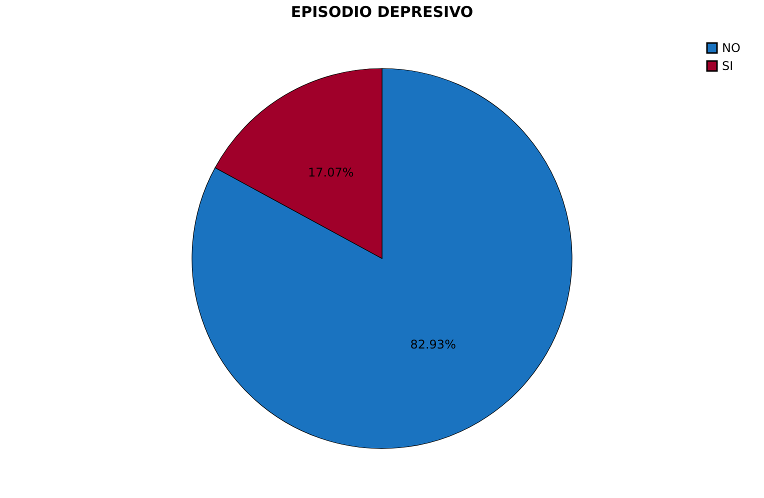 This screenshot has height=498, width=764. What do you see at coordinates (331, 173) in the screenshot?
I see `data-label: 17.07%` at bounding box center [331, 173].